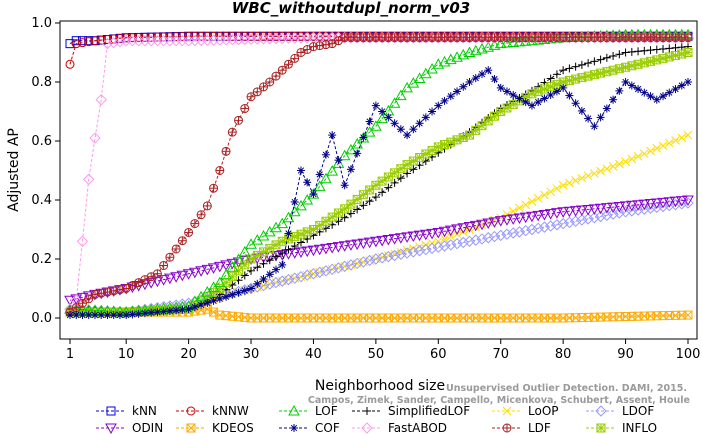 The width and height of the screenshot is (702, 434). I want to click on x-axis-label: Neighborhood size, so click(380, 386).